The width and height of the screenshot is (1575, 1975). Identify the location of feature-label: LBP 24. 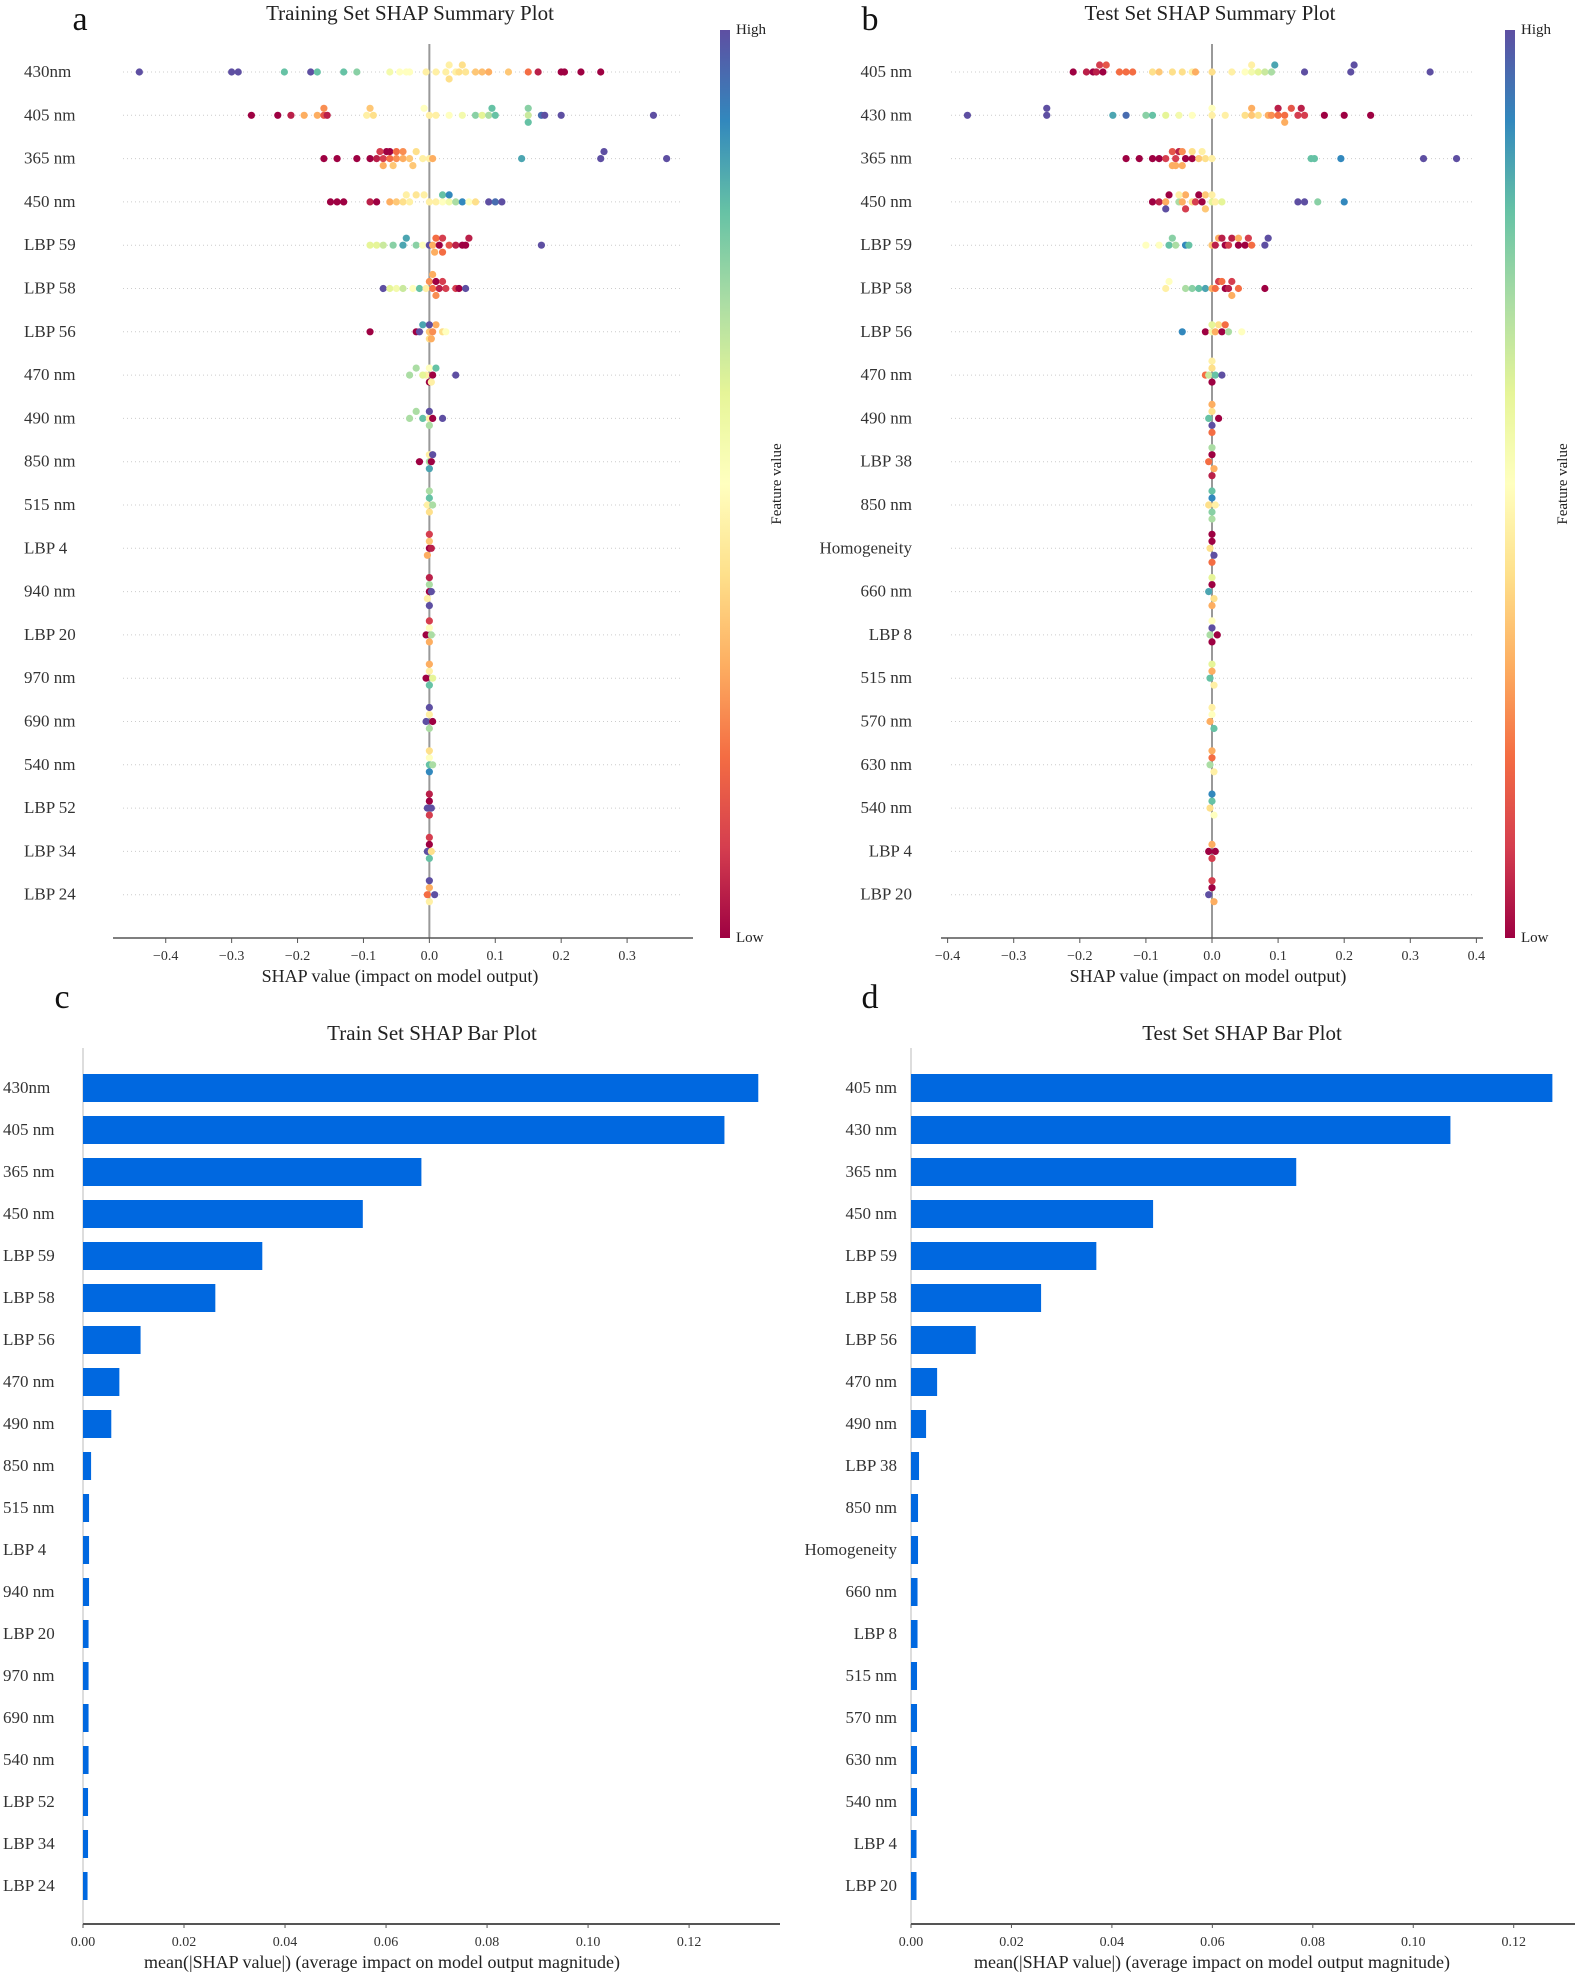
(50, 894).